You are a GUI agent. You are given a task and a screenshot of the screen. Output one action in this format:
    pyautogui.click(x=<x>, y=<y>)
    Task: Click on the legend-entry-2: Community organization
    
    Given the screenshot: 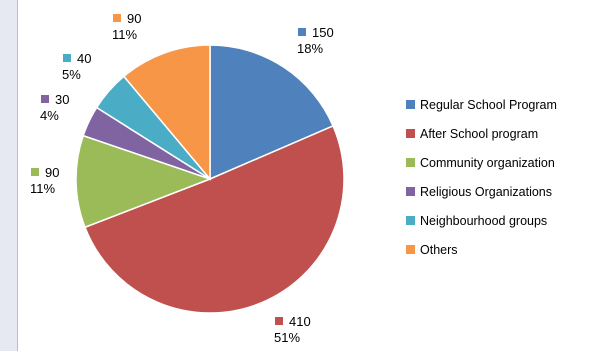 What is the action you would take?
    pyautogui.click(x=487, y=163)
    